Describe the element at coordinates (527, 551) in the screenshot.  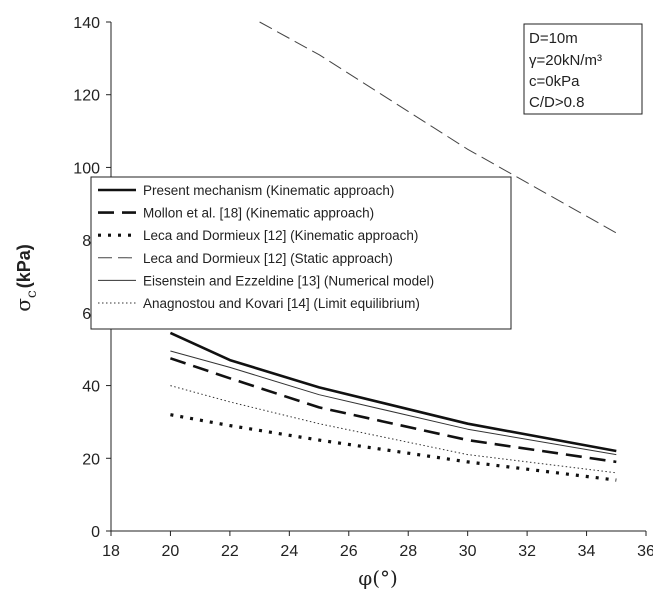
I see `x-tick-label: 32` at that location.